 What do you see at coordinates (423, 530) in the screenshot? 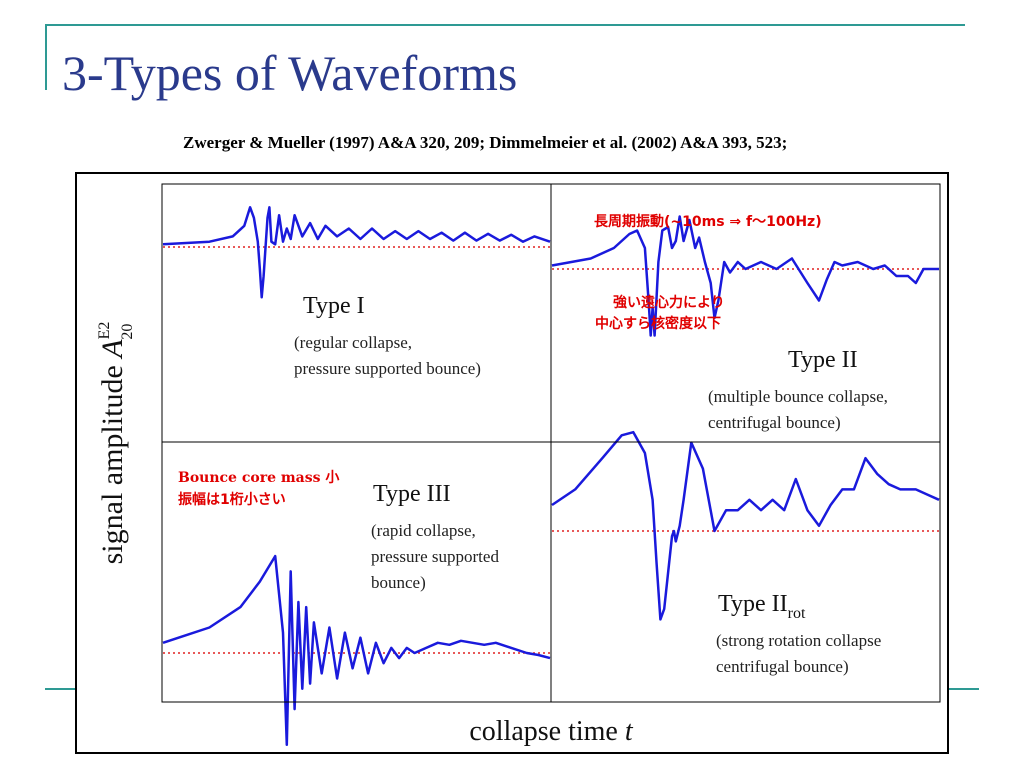
I see `panel-desc-type-3-0: (rapid collapse,` at bounding box center [423, 530].